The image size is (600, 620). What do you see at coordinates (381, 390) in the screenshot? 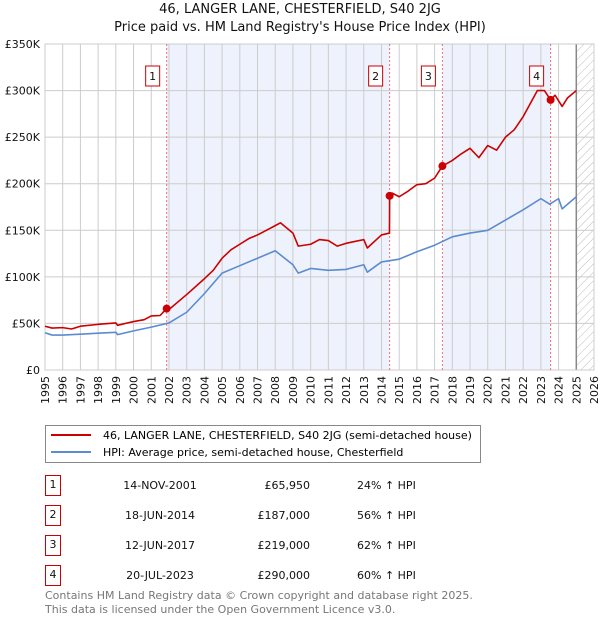
I see `x-tick-label: 2014` at bounding box center [381, 390].